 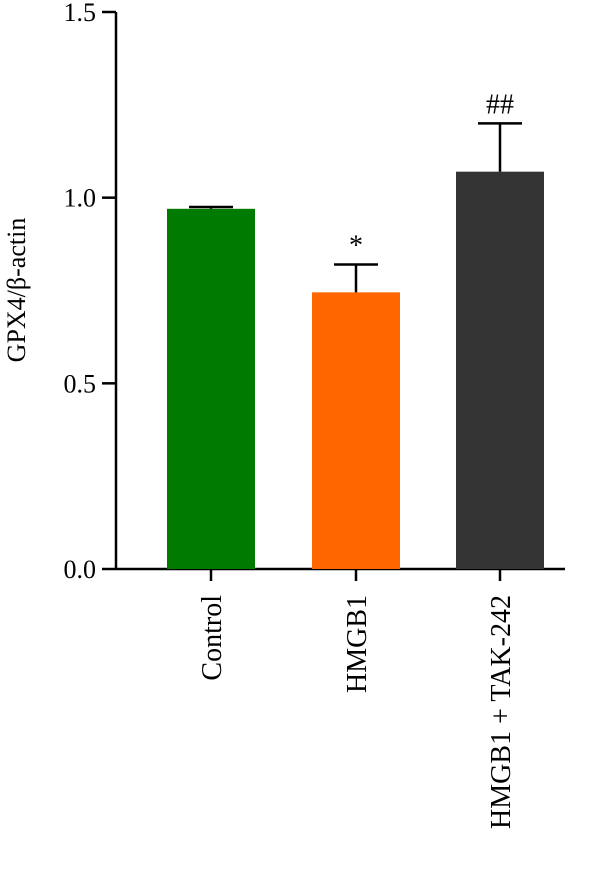 I want to click on y-tick-label: 1.5, so click(x=80, y=13).